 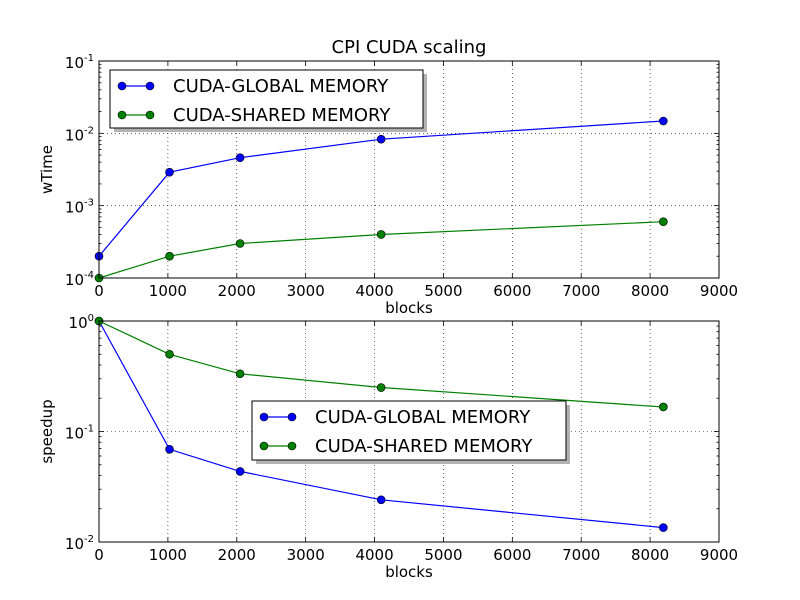 I want to click on chart0-legend-box, so click(x=266, y=99).